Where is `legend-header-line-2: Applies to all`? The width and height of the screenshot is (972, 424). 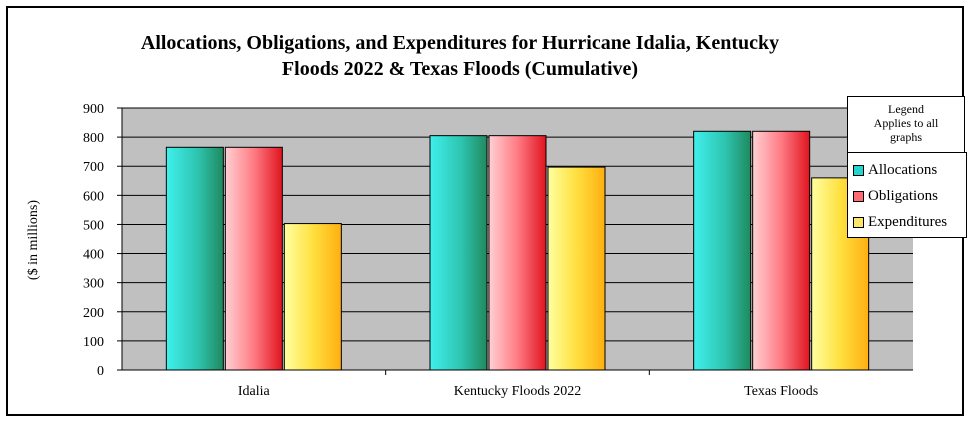
legend-header-line-2: Applies to all is located at coordinates (906, 123).